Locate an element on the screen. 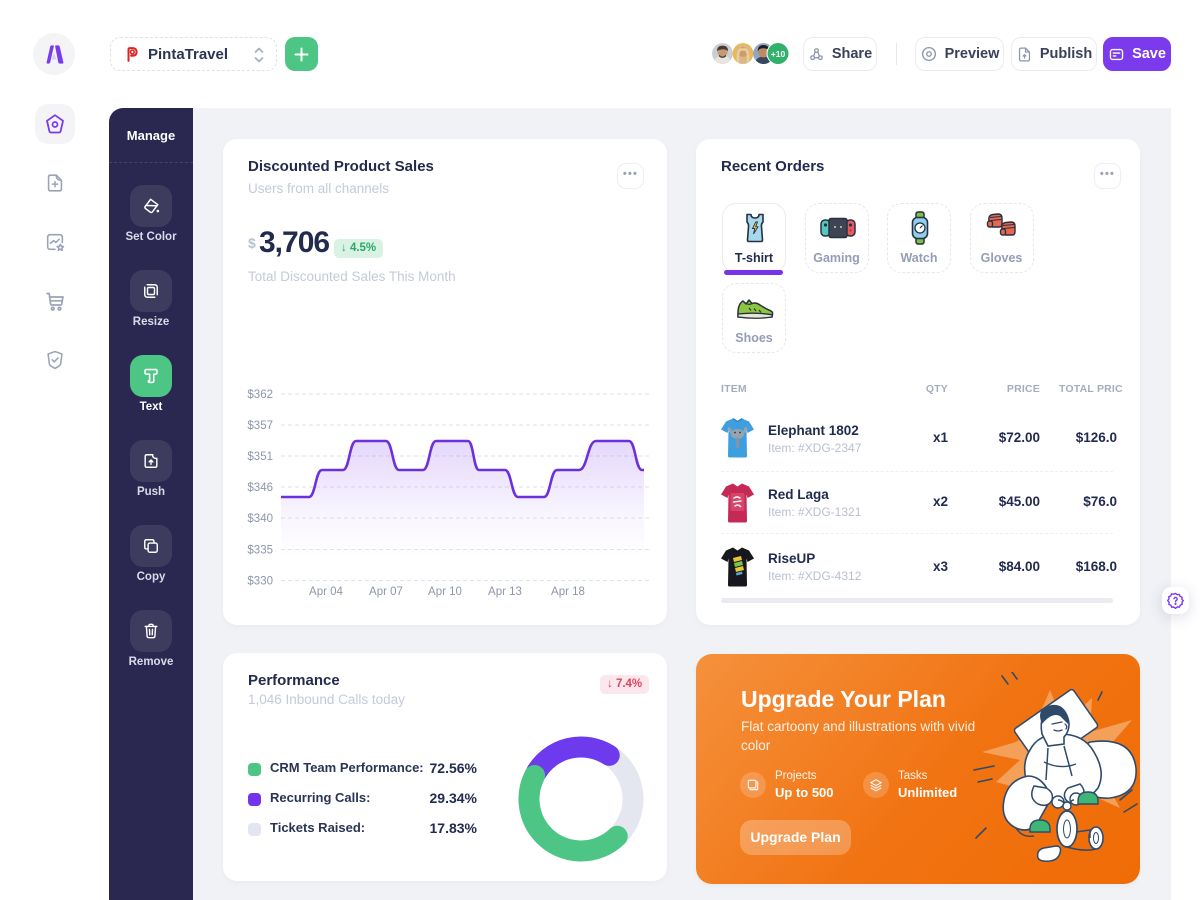 This screenshot has height=900, width=1200. svg-text: +10 is located at coordinates (778, 54).